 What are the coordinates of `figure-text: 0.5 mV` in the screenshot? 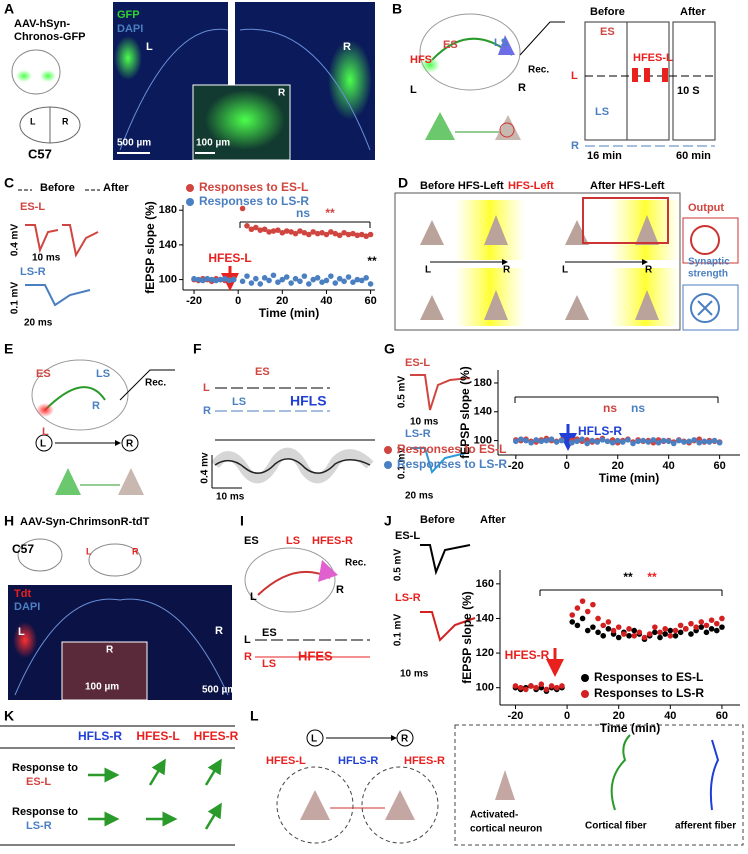 It's located at (398, 565).